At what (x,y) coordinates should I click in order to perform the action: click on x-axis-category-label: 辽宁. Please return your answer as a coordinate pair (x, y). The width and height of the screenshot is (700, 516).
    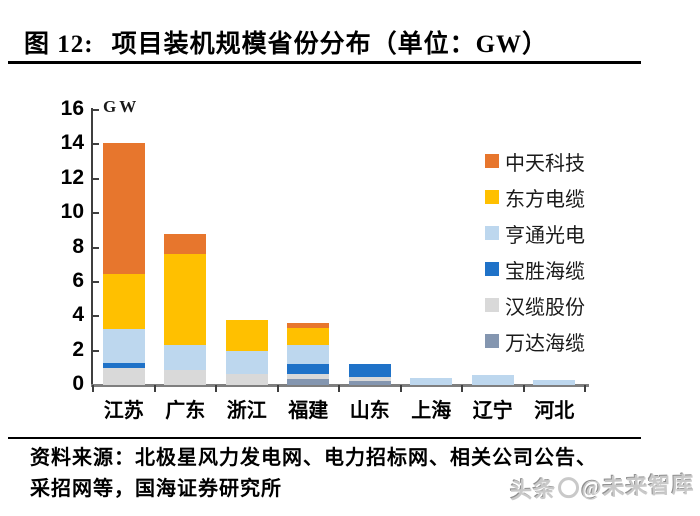
    Looking at the image, I should click on (492, 411).